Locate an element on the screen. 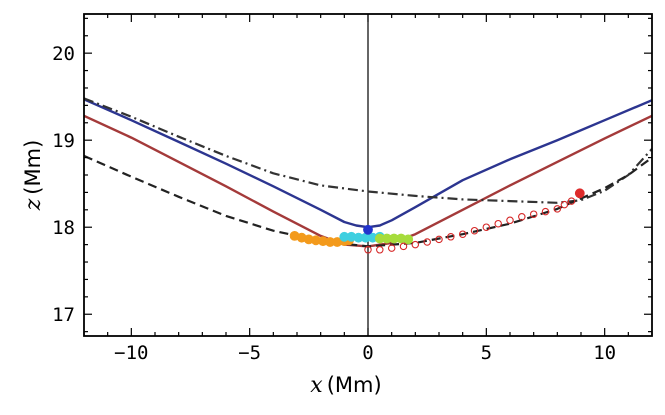 The image size is (665, 415). x-tick-label: 10 is located at coordinates (604, 353).